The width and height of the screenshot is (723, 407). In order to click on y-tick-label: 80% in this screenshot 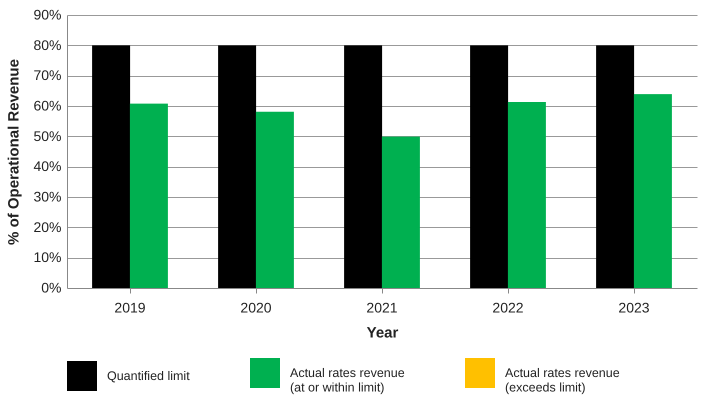, I will do `click(47, 44)`.